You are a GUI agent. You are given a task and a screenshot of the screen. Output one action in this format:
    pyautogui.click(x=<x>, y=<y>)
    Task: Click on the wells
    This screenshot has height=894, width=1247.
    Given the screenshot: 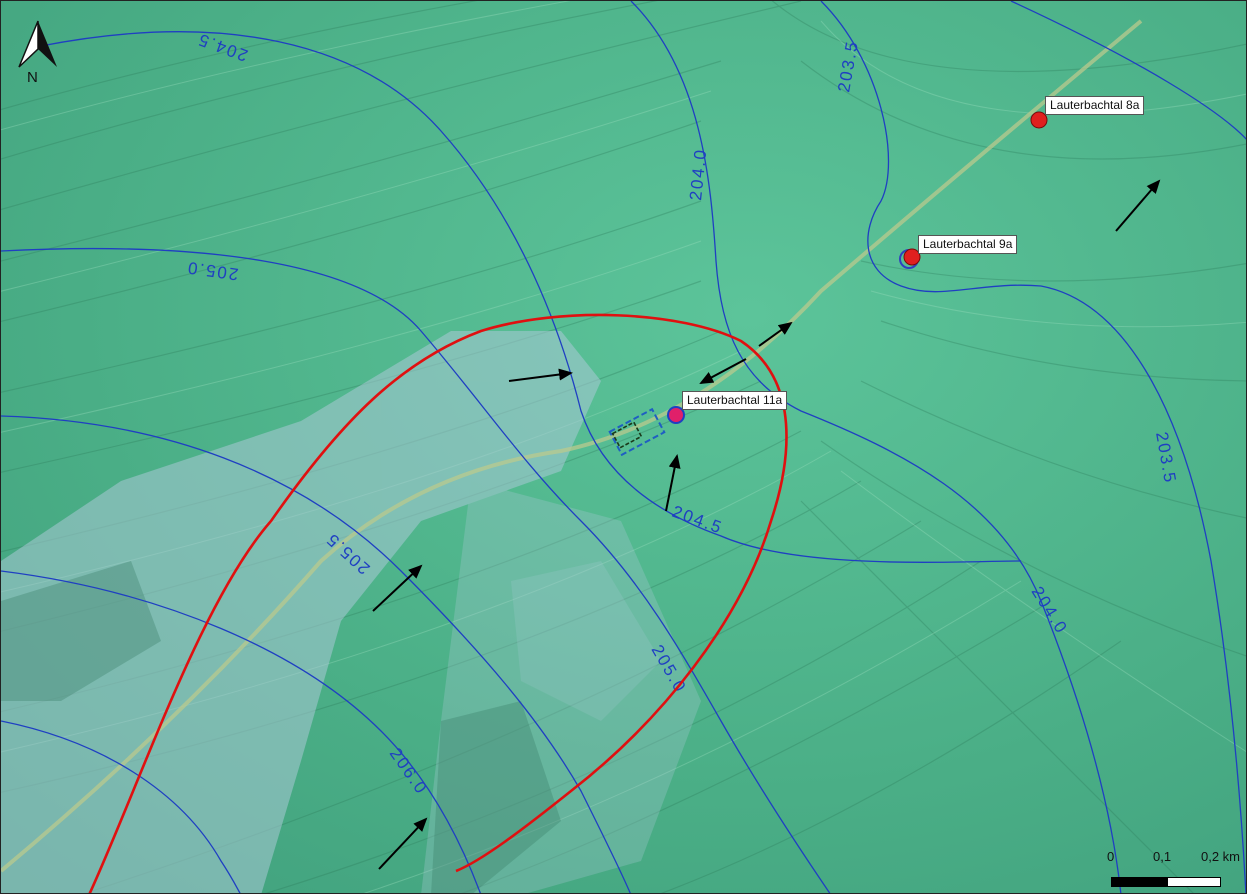 What is the action you would take?
    pyautogui.click(x=857, y=267)
    